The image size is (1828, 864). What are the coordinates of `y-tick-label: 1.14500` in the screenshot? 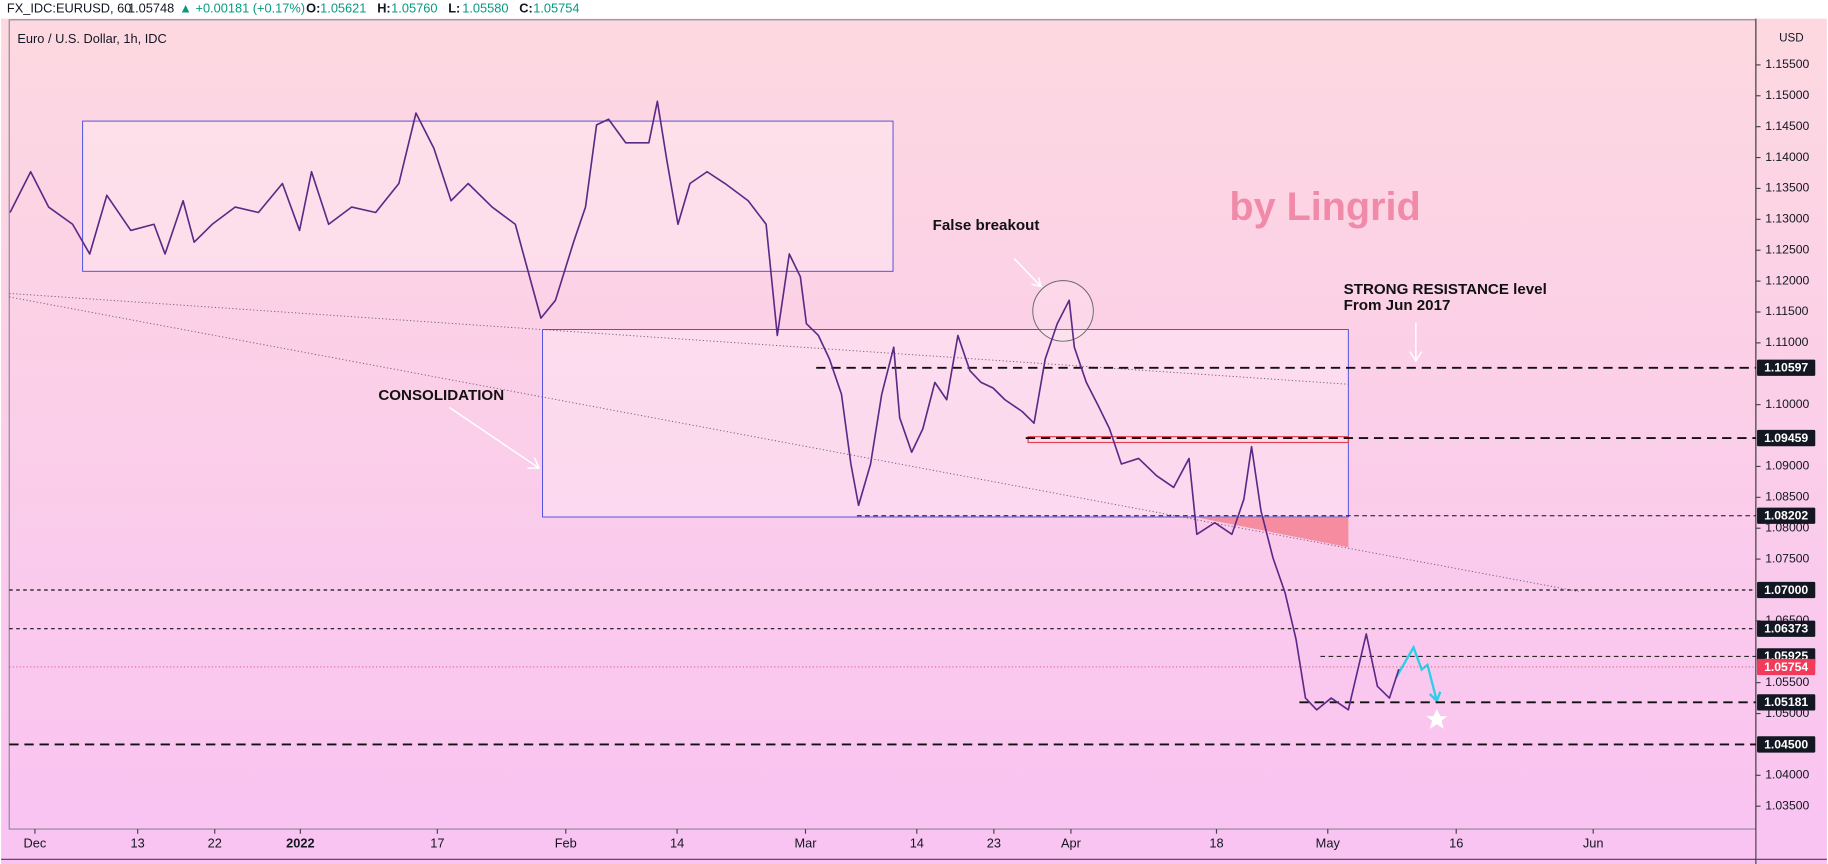 It's located at (1787, 126).